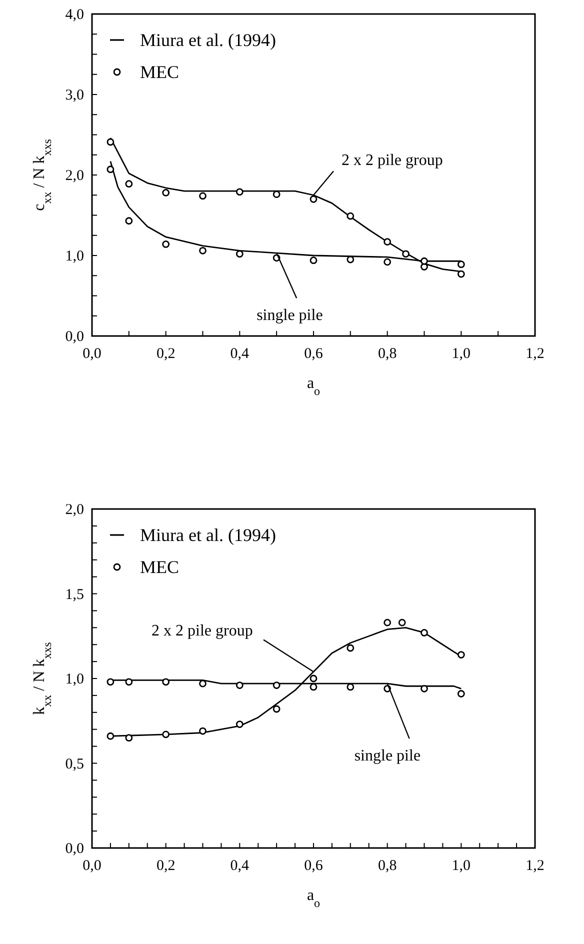 The image size is (584, 944). What do you see at coordinates (74, 594) in the screenshot?
I see `y-tick-label: 1,5` at bounding box center [74, 594].